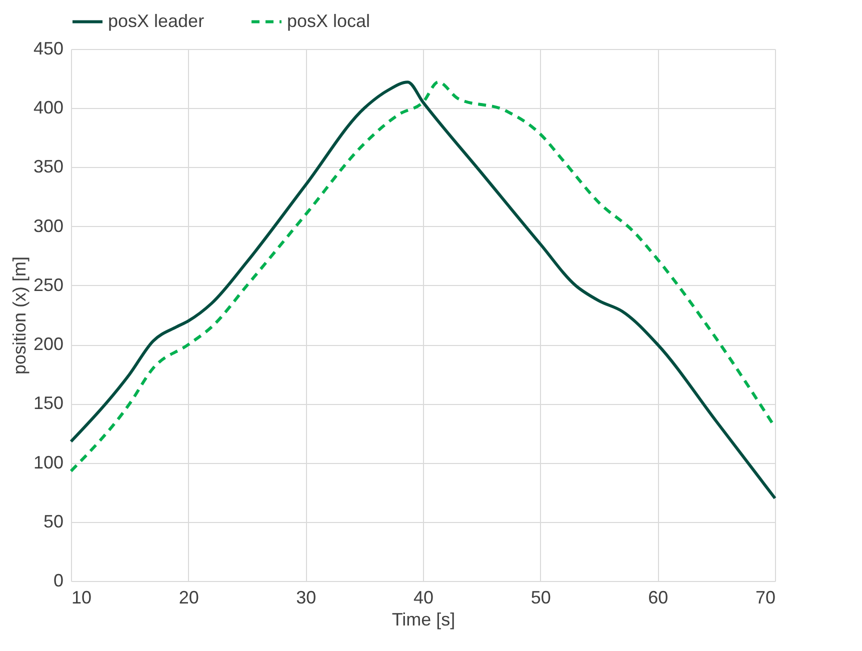  Describe the element at coordinates (48, 284) in the screenshot. I see `y-tick-label: 250` at that location.